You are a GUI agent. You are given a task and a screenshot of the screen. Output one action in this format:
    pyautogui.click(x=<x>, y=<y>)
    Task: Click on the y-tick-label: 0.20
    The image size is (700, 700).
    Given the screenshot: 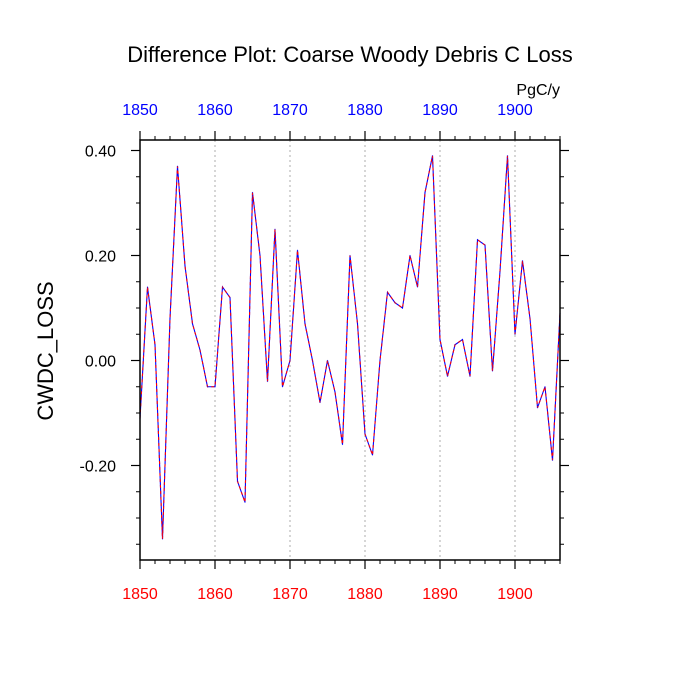 What is the action you would take?
    pyautogui.click(x=100, y=257)
    